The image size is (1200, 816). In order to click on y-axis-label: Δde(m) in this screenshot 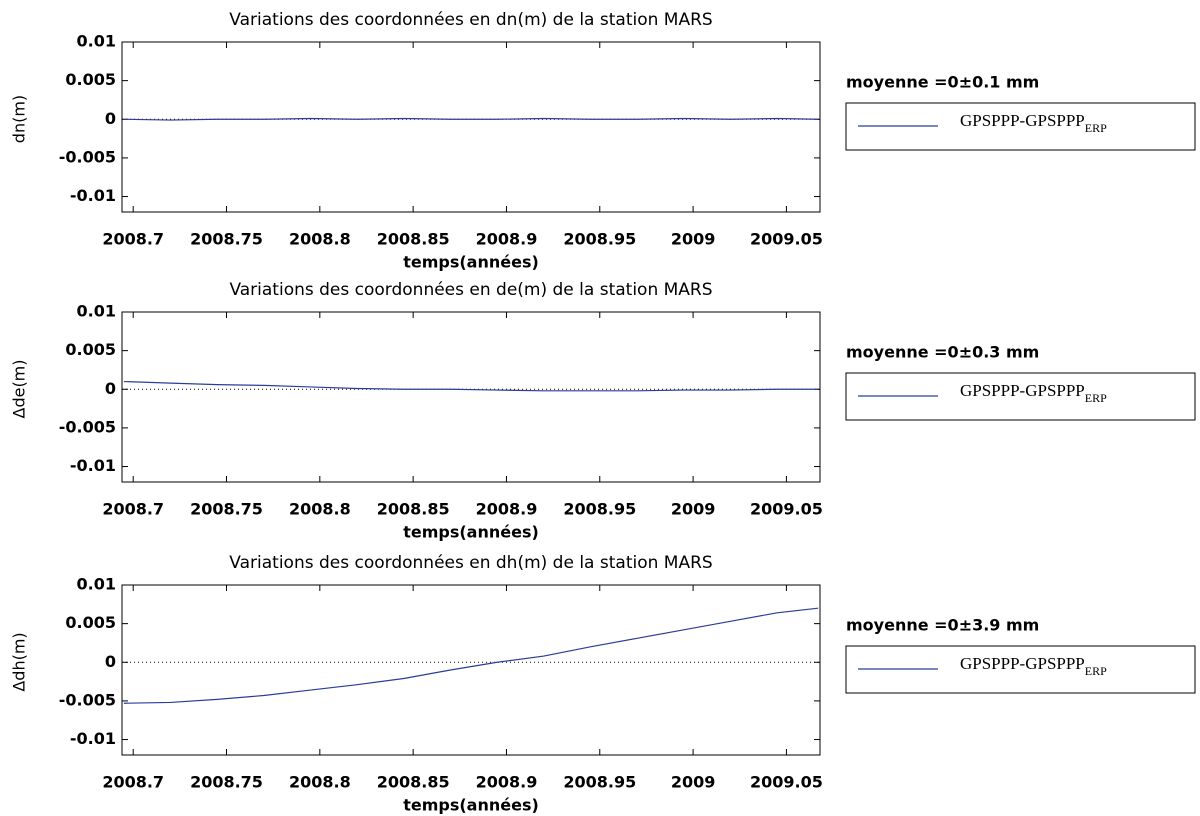, I will do `click(19, 388)`.